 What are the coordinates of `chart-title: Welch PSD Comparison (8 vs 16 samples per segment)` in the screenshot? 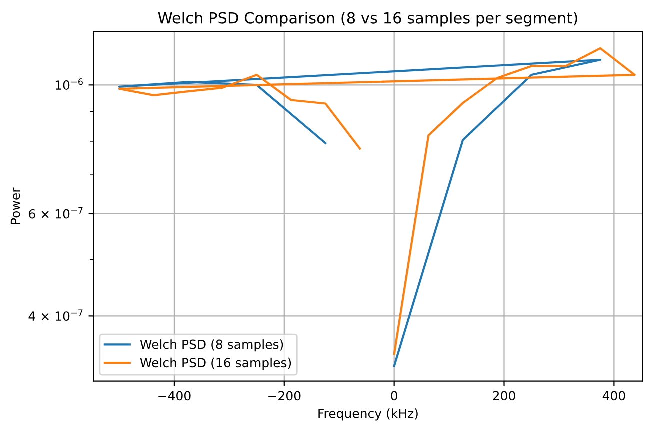 It's located at (368, 19).